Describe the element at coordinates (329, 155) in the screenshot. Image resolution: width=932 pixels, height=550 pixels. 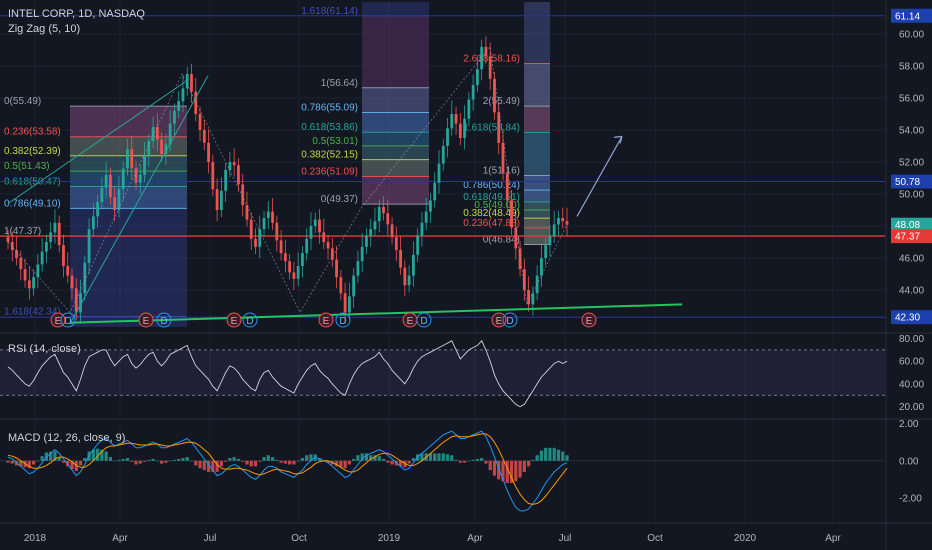
I see `fib-level-label: 0.382(52.15)` at that location.